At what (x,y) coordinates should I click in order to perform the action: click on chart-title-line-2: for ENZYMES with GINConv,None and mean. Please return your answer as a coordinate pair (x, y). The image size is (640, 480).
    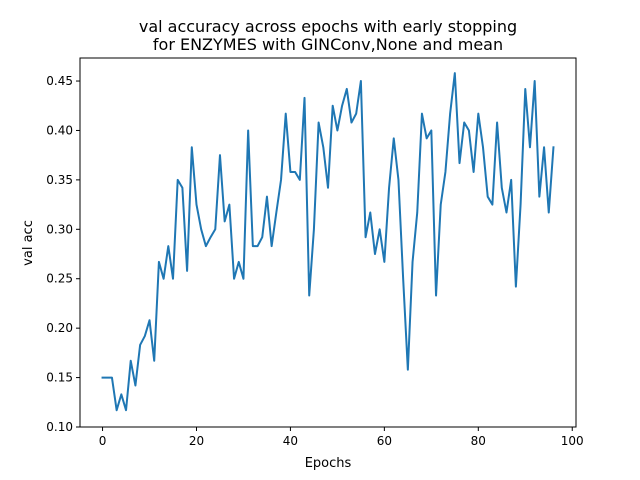
    Looking at the image, I should click on (328, 44).